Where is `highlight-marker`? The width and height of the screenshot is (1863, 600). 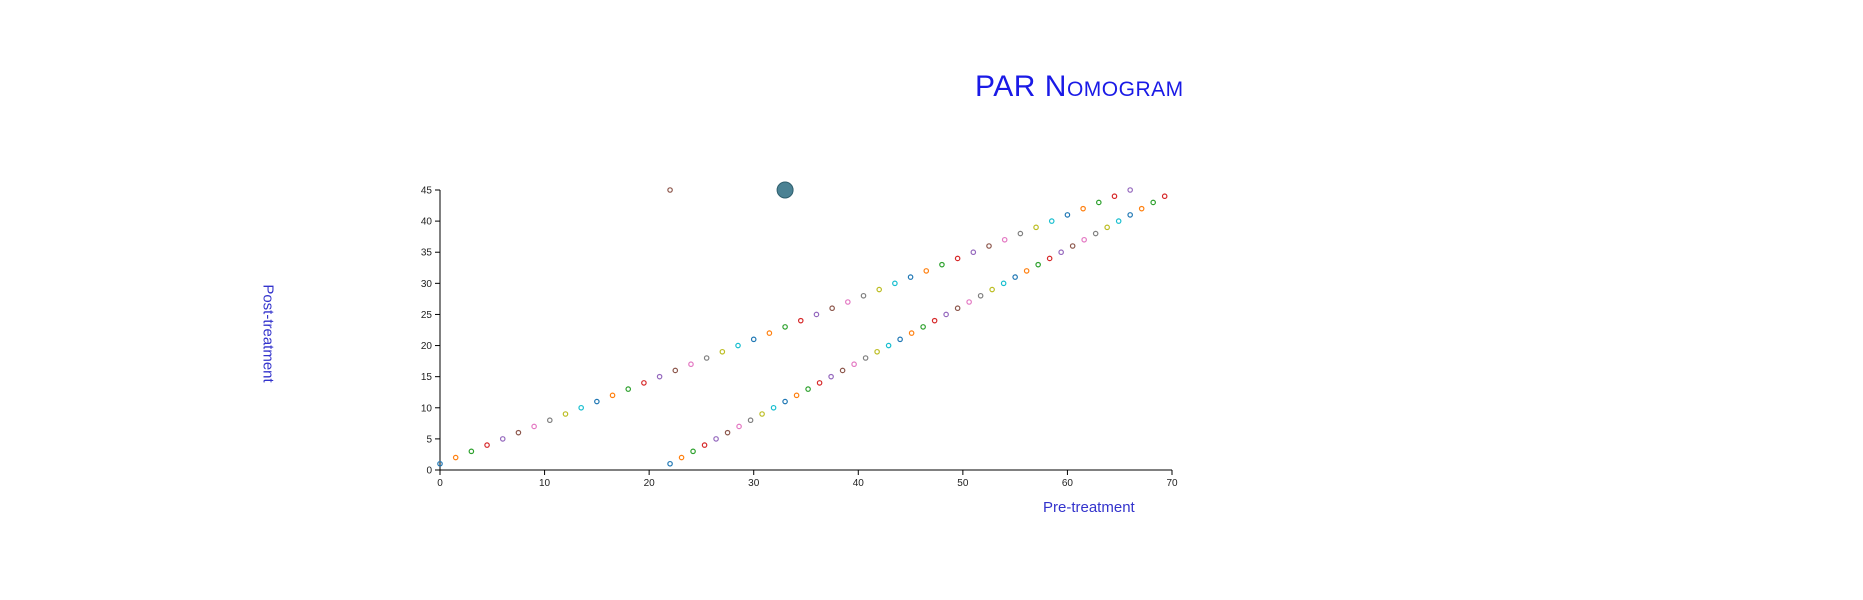
highlight-marker is located at coordinates (785, 190).